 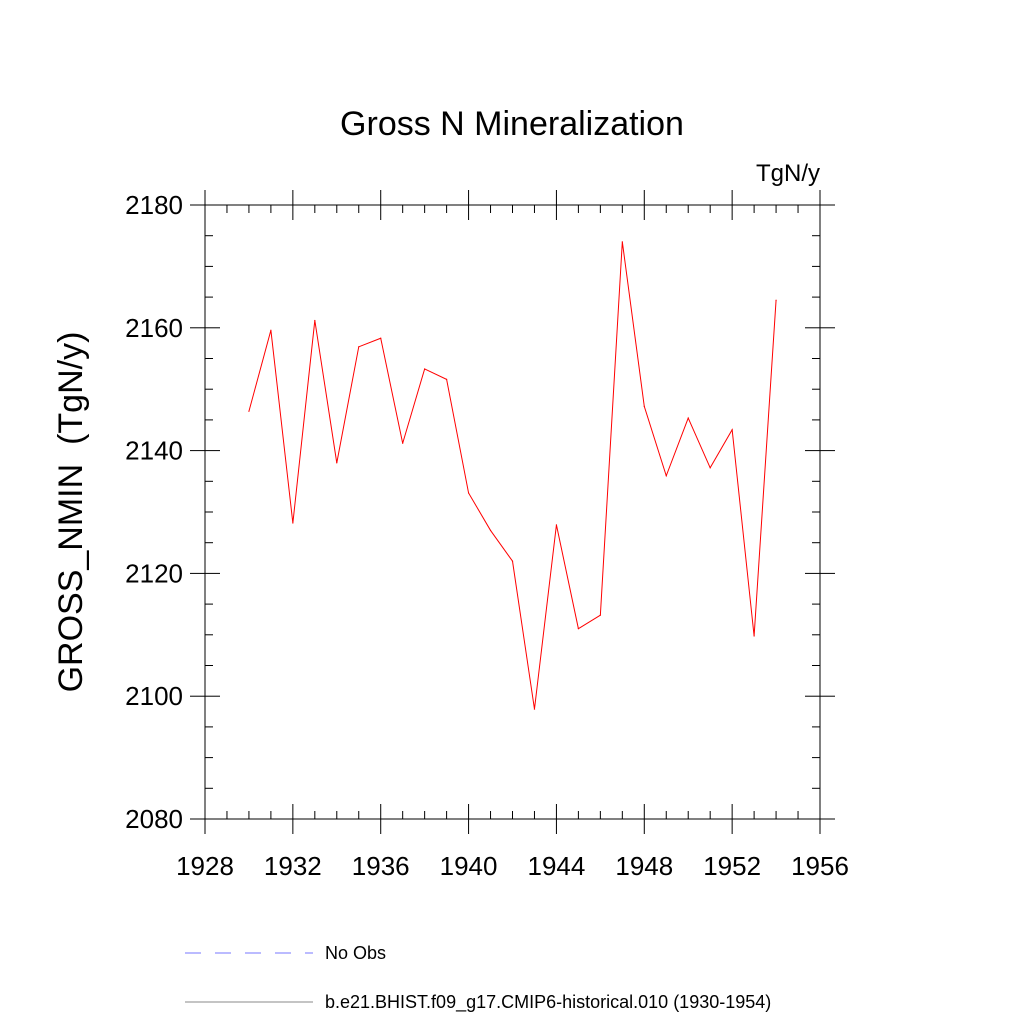 I want to click on x-tick-label: 1956, so click(x=820, y=866).